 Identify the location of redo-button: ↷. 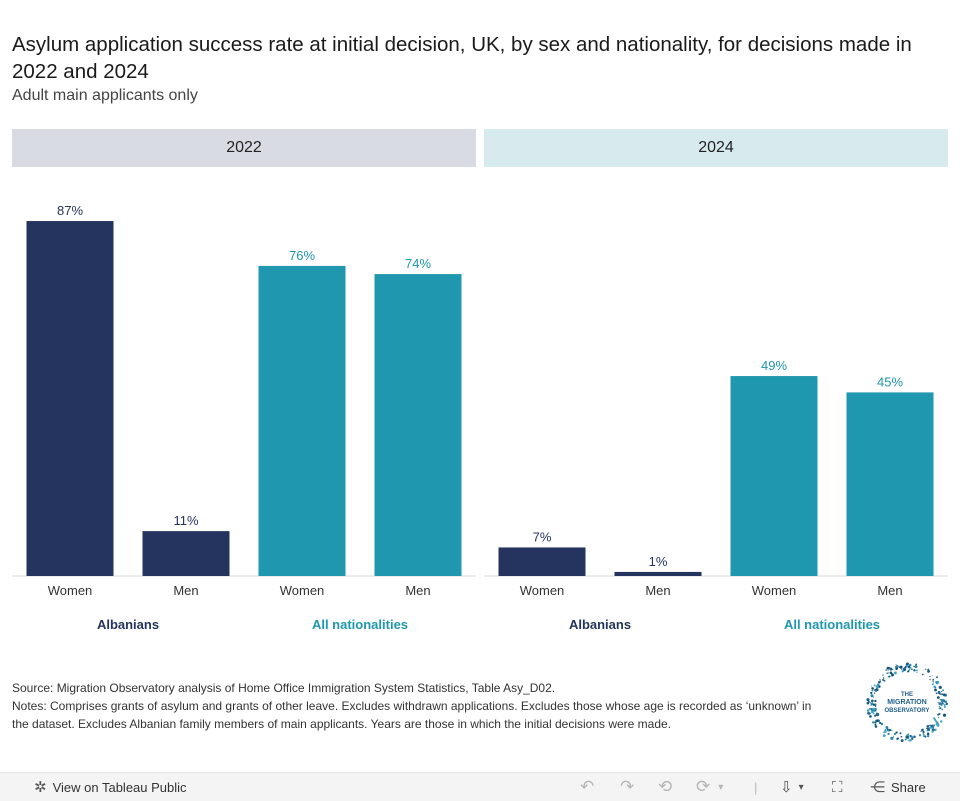
(627, 787).